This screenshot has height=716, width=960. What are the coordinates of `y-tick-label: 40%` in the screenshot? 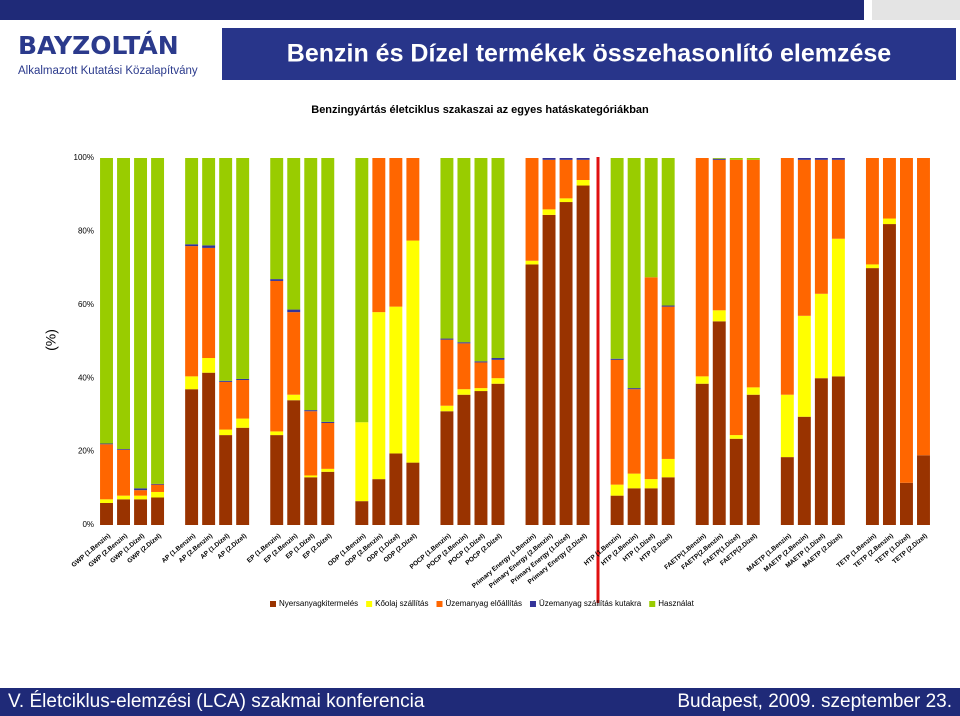 It's located at (86, 377).